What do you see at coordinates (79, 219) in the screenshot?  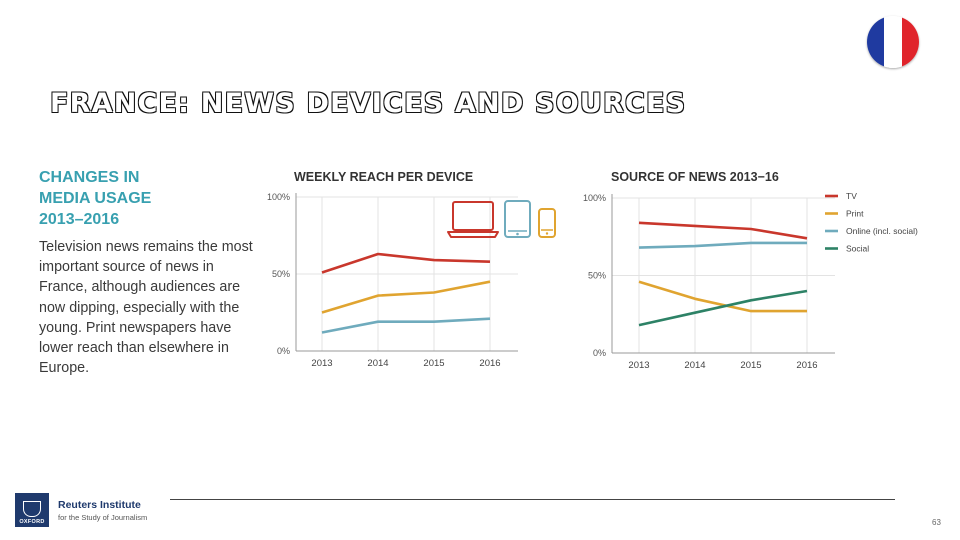 I see `summary-heading-line: 2013–2016` at bounding box center [79, 219].